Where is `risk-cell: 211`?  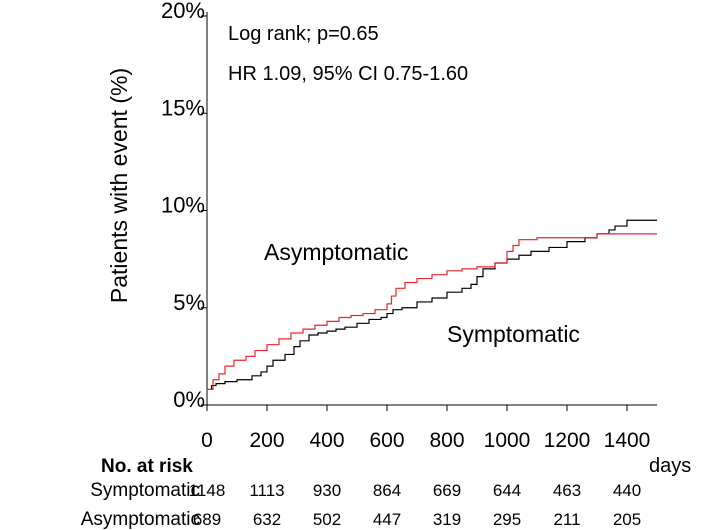
risk-cell: 211 is located at coordinates (566, 519).